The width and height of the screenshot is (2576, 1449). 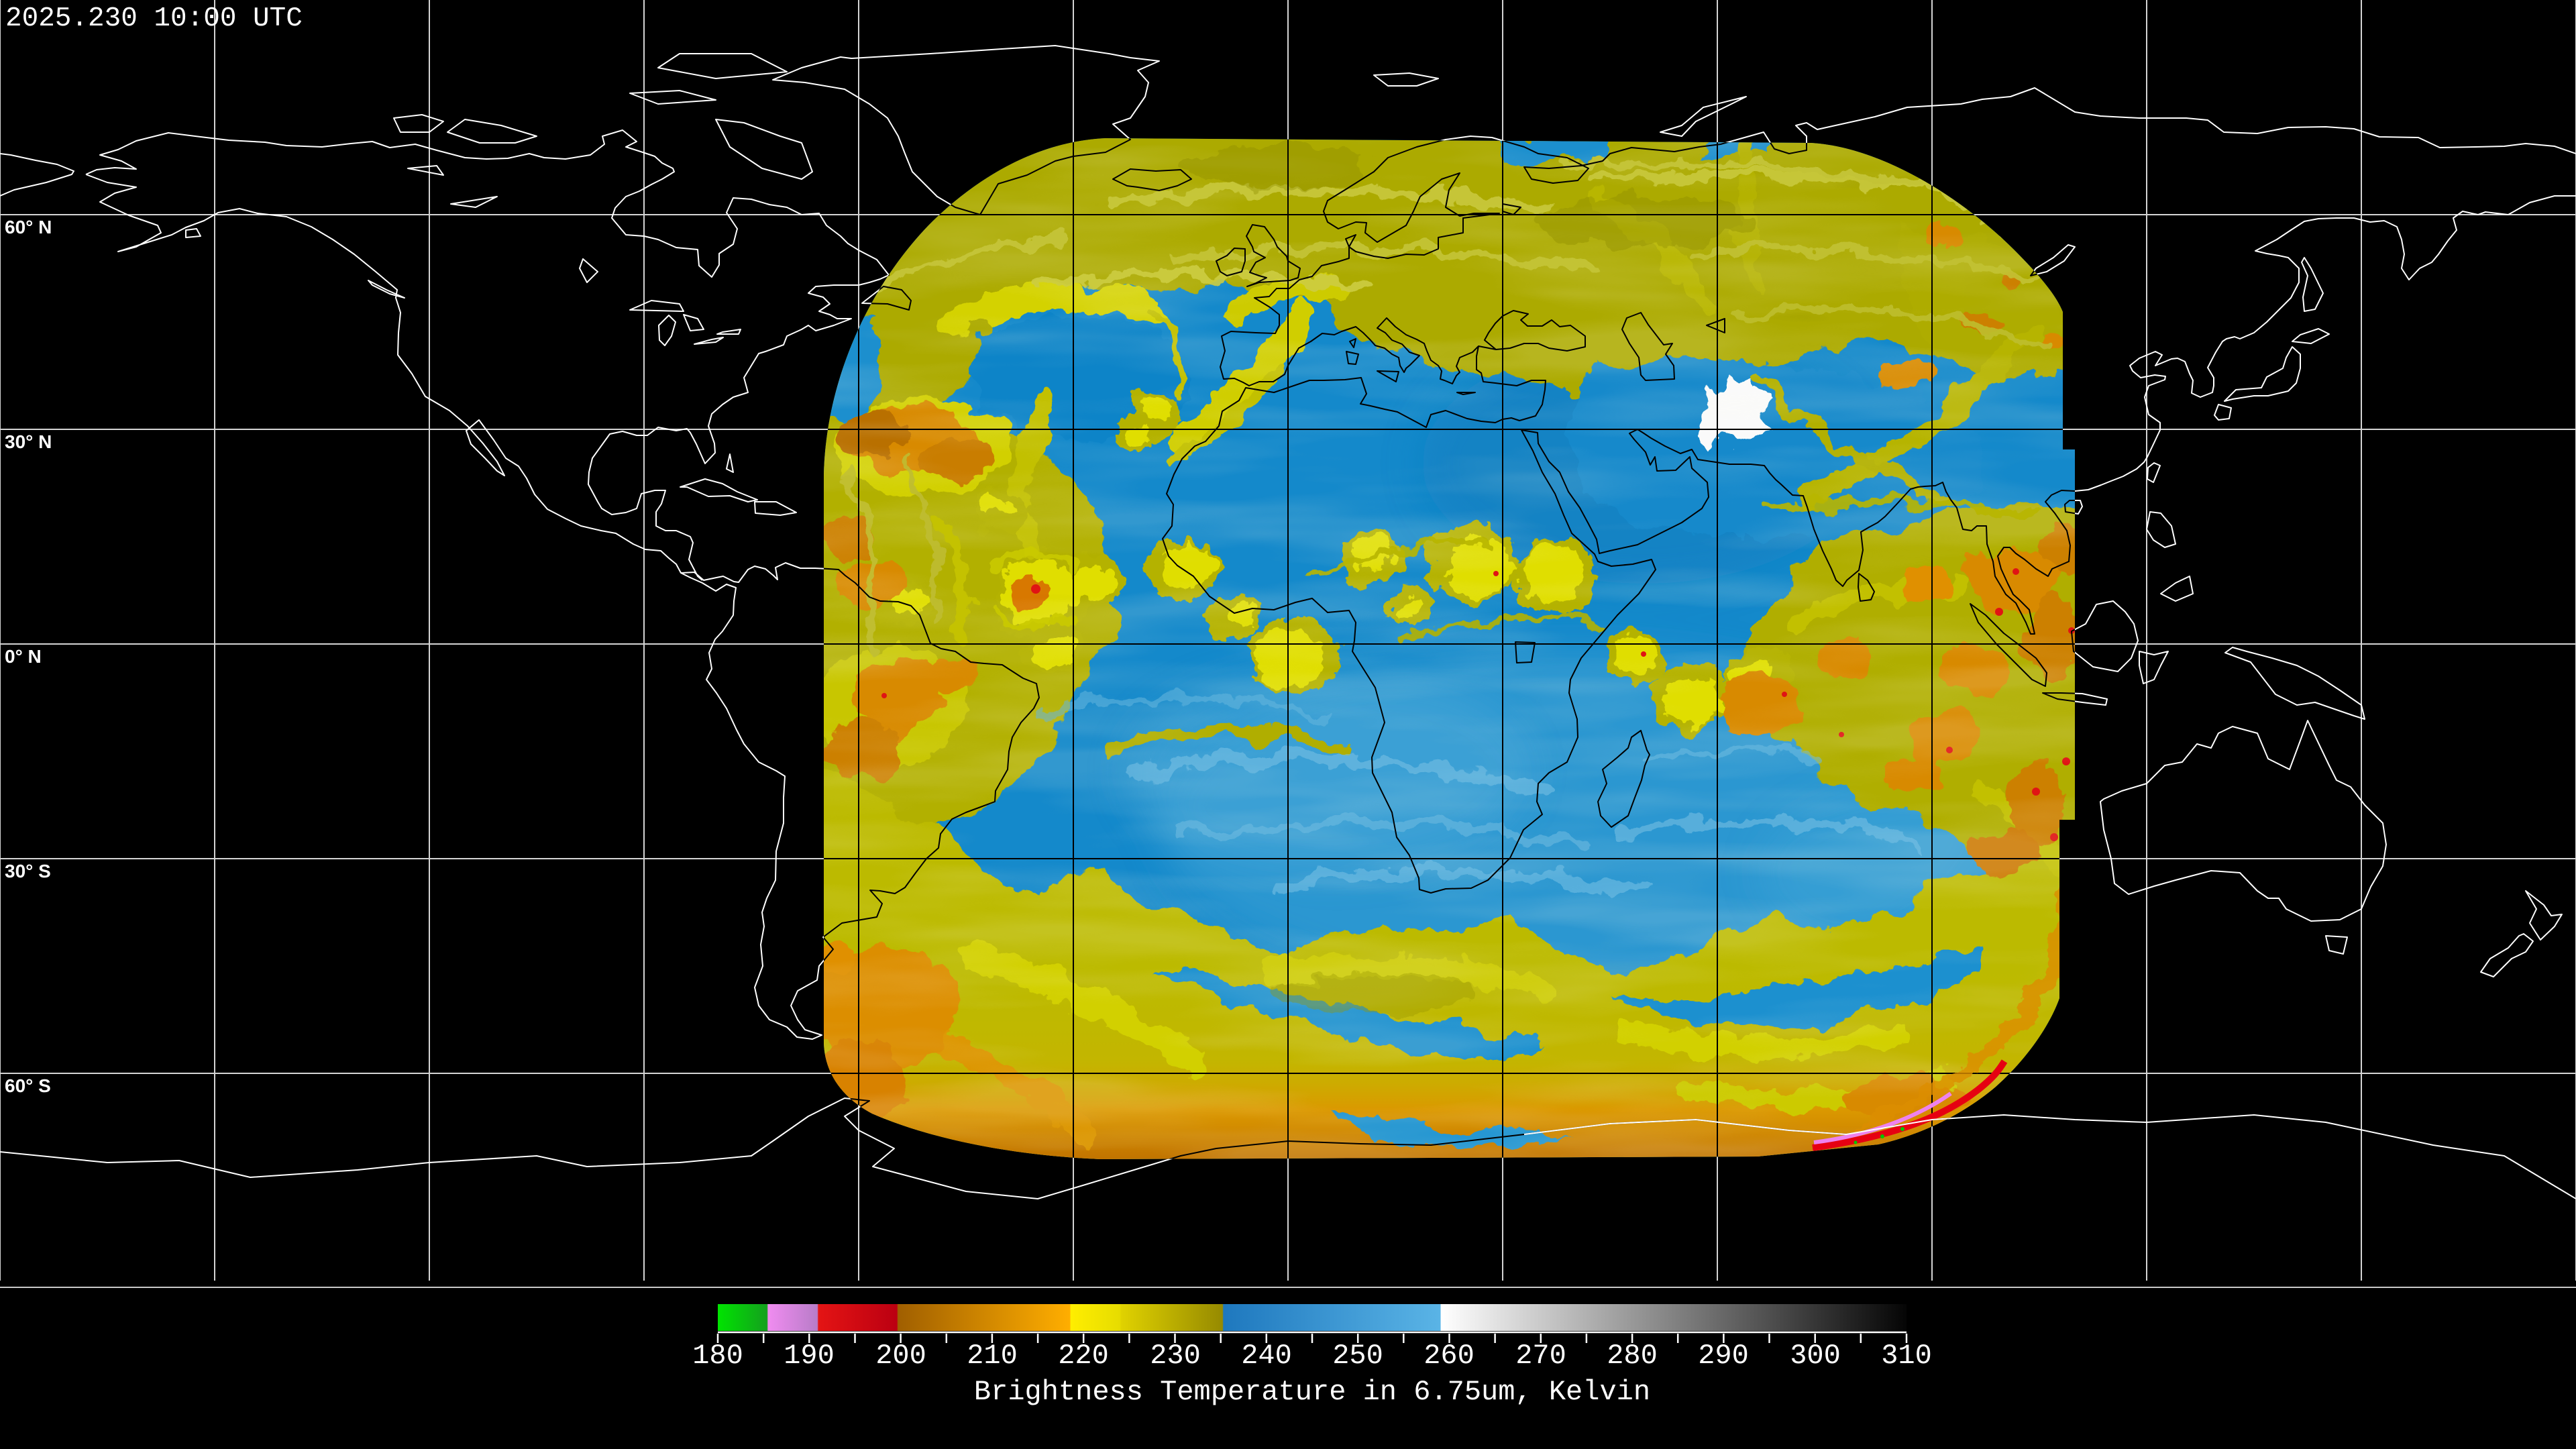 I want to click on svg-text: 200, so click(x=900, y=1356).